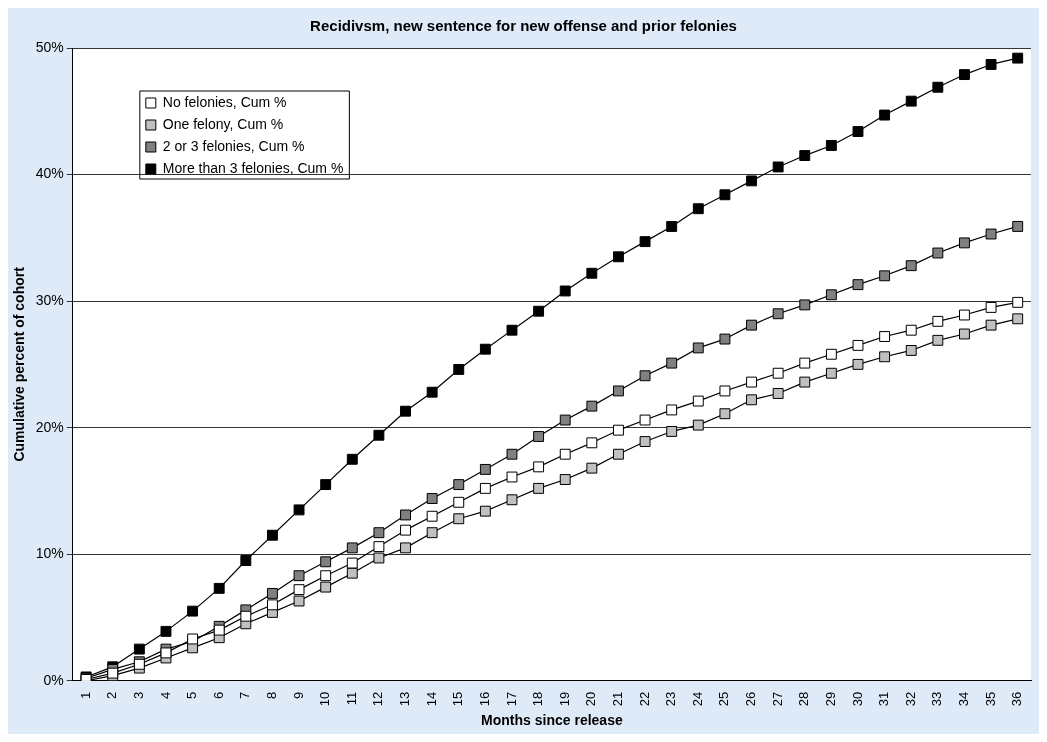 The height and width of the screenshot is (742, 1047). I want to click on x-tick-label: 13, so click(405, 699).